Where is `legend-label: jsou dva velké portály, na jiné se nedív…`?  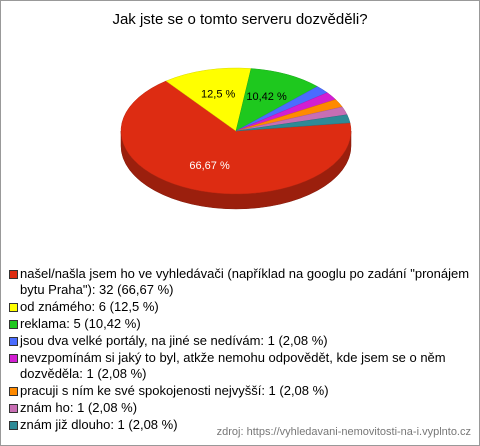
legend-label: jsou dva velké portály, na jiné se nedív… is located at coordinates (174, 340).